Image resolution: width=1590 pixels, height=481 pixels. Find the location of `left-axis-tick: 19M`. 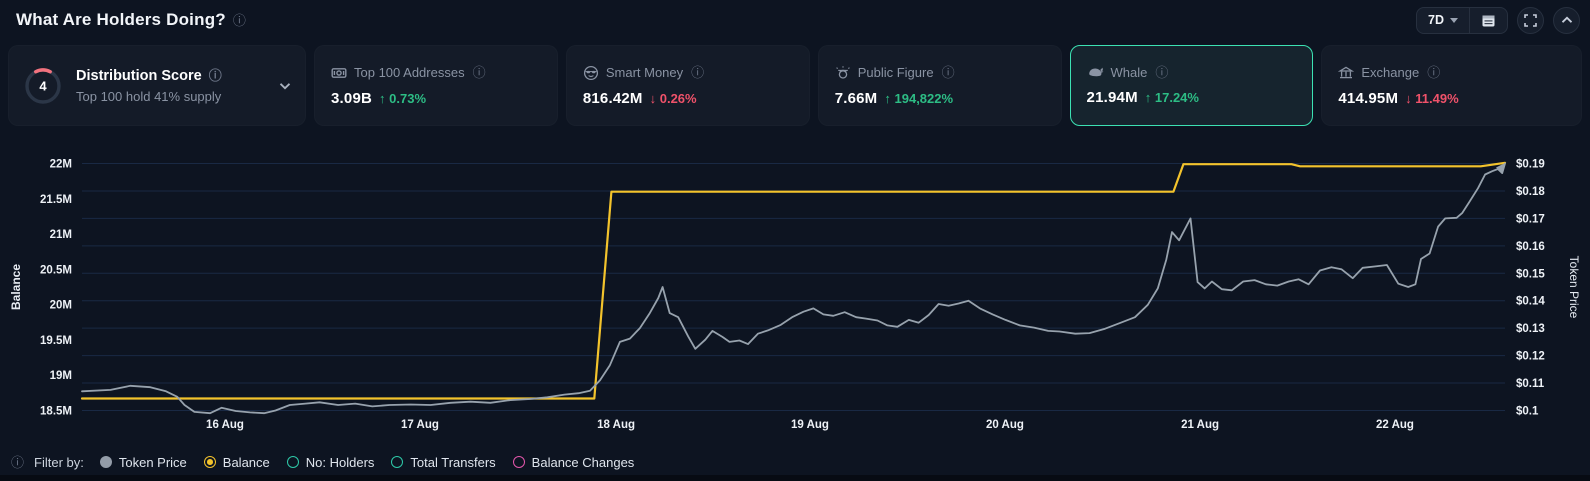

left-axis-tick: 19M is located at coordinates (61, 376).